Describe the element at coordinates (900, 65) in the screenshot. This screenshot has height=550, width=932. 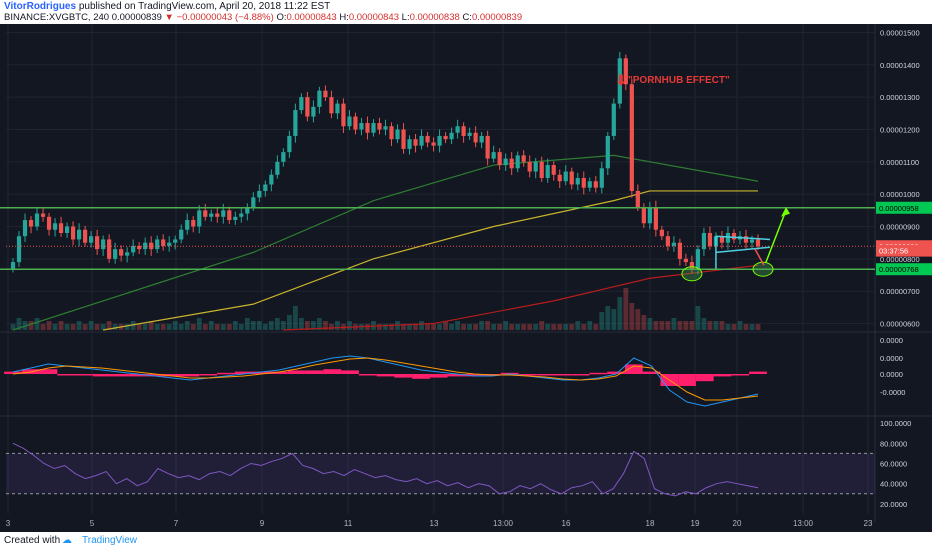
I see `y-tick-label: 0.00001400` at that location.